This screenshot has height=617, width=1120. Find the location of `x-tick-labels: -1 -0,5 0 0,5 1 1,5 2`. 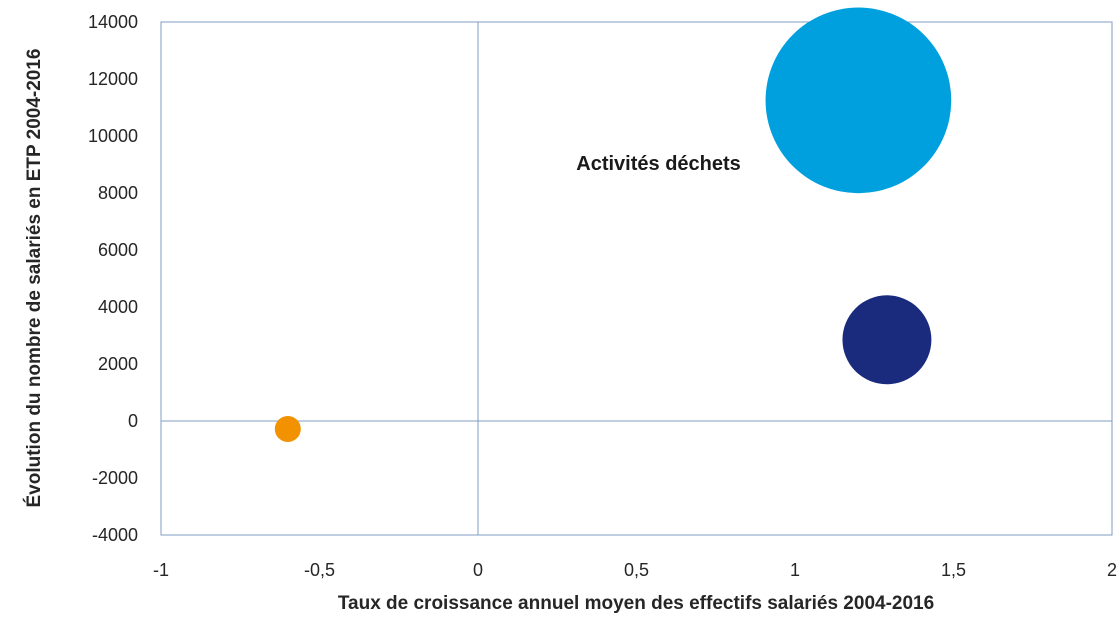

x-tick-labels: -1 -0,5 0 0,5 1 1,5 2 is located at coordinates (635, 570).